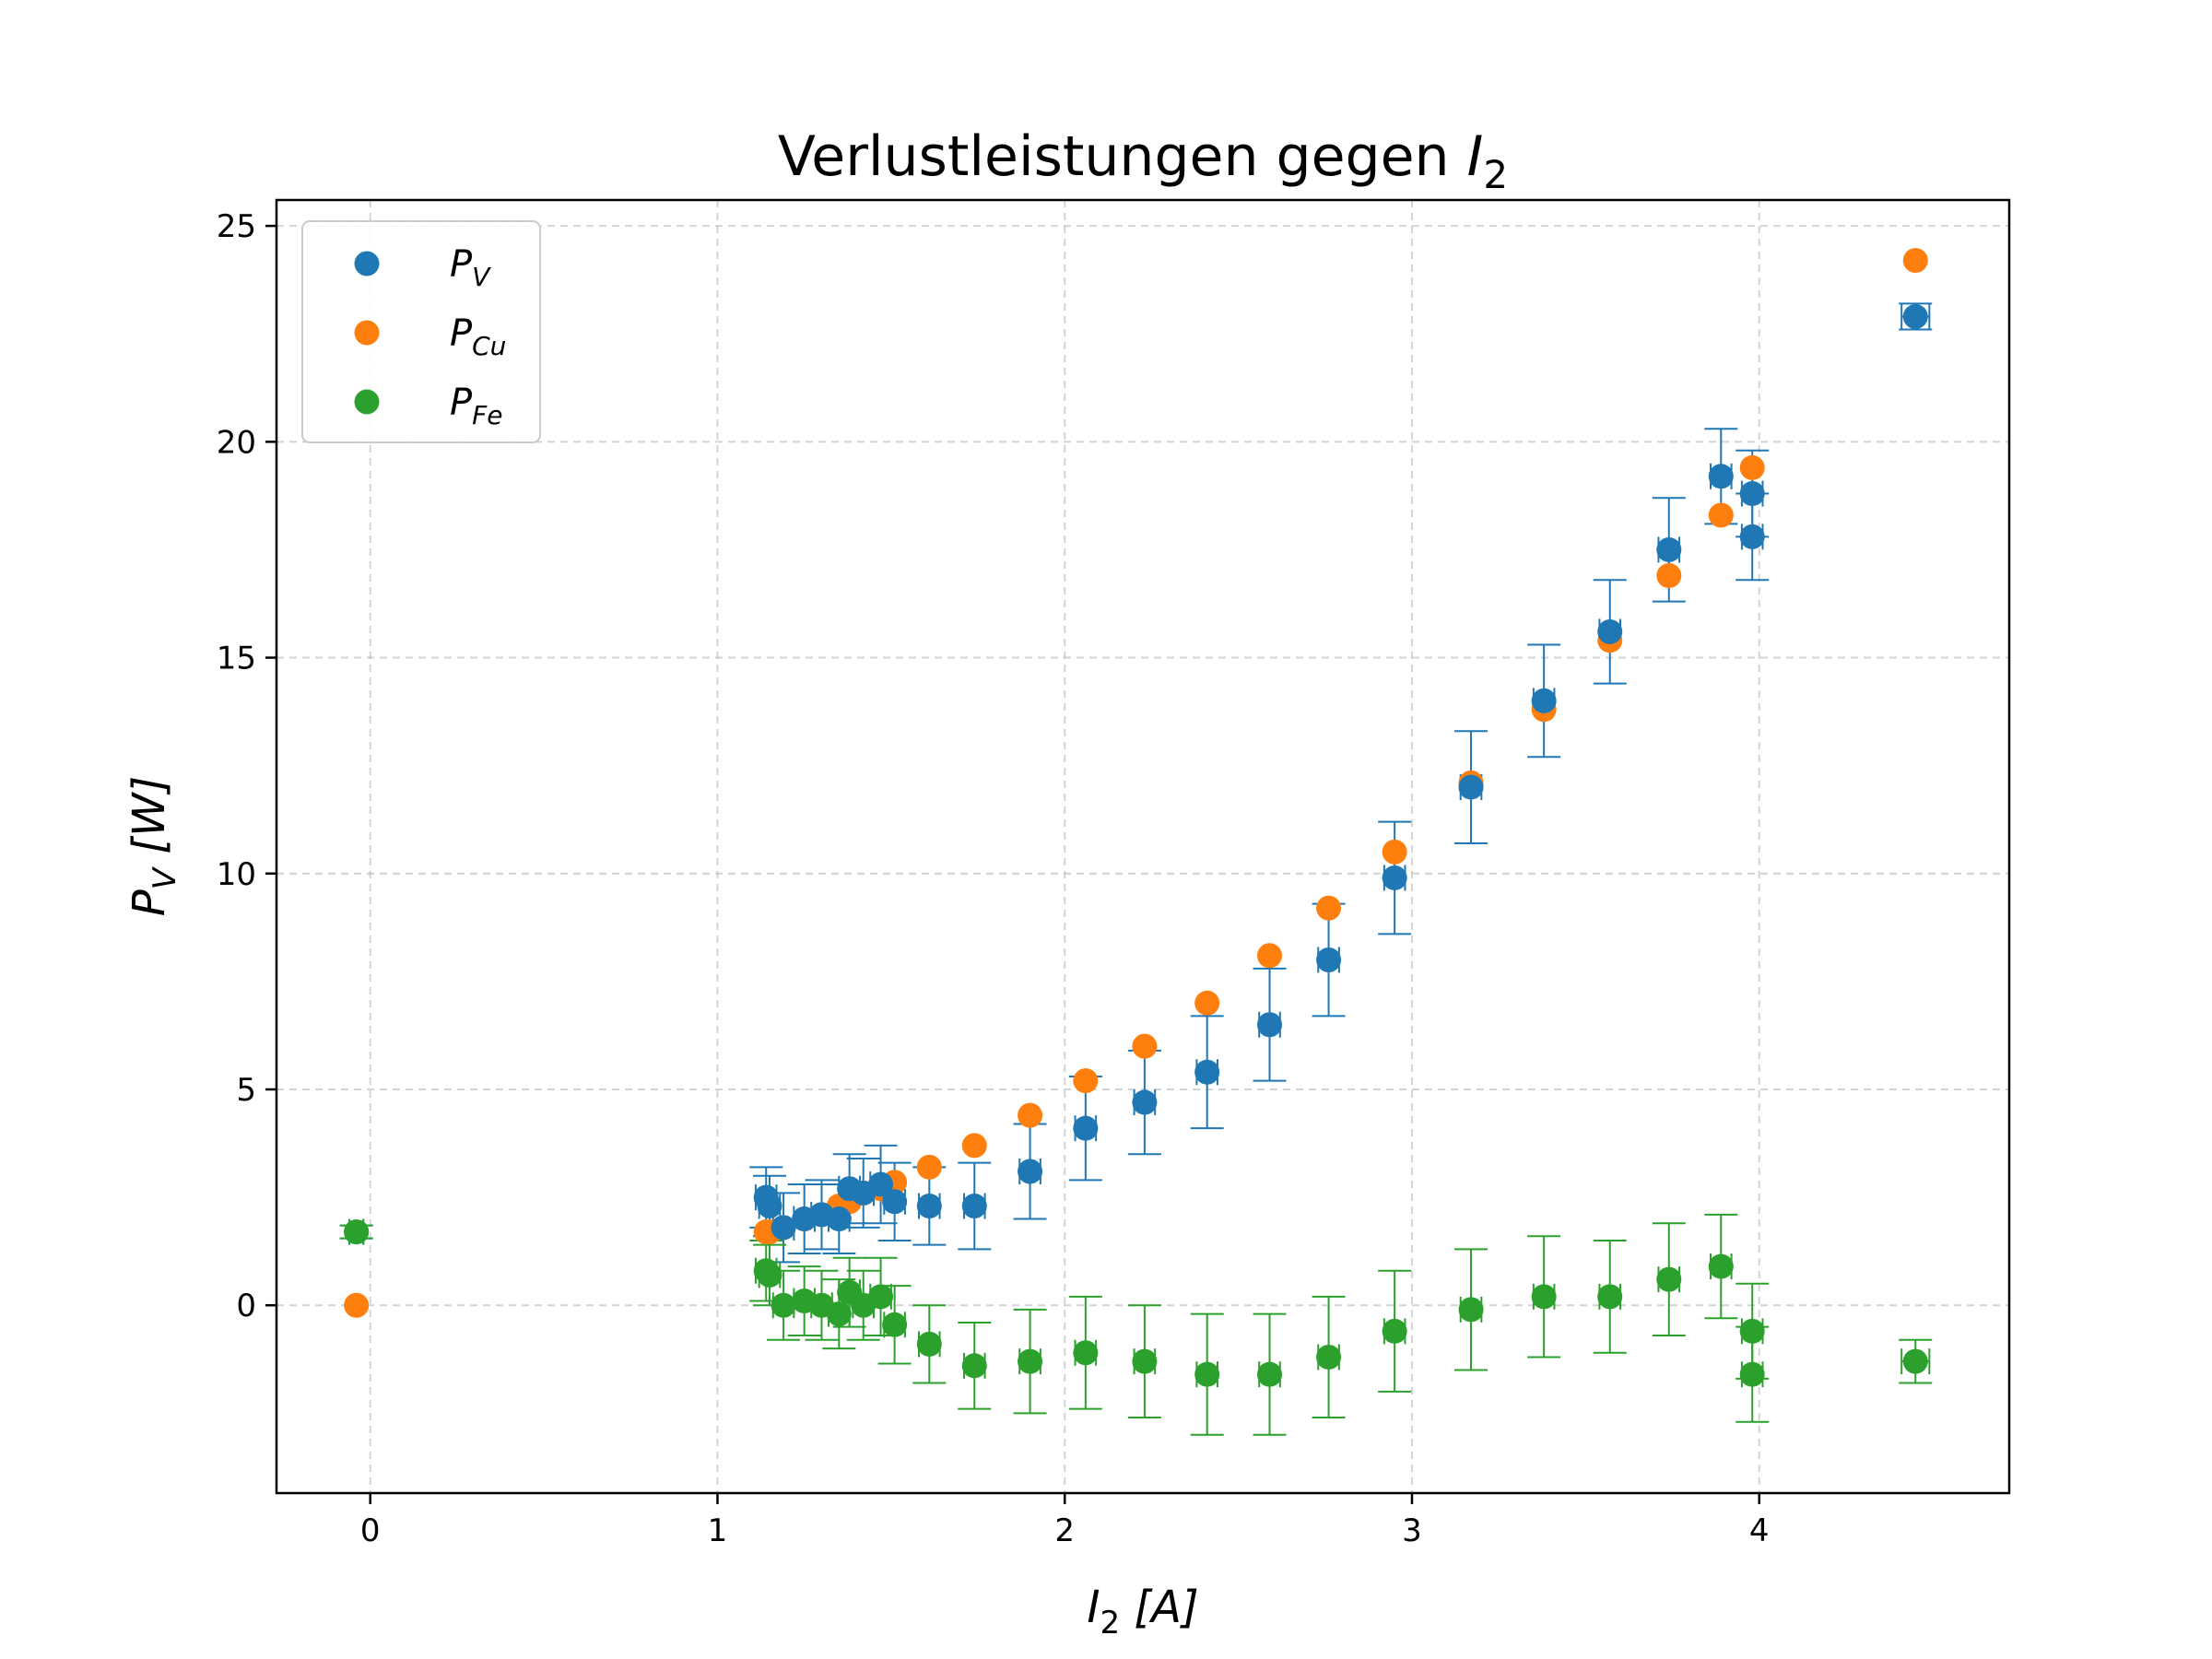 The width and height of the screenshot is (2212, 1659). What do you see at coordinates (246, 1306) in the screenshot?
I see `y-tick-label: 0` at bounding box center [246, 1306].